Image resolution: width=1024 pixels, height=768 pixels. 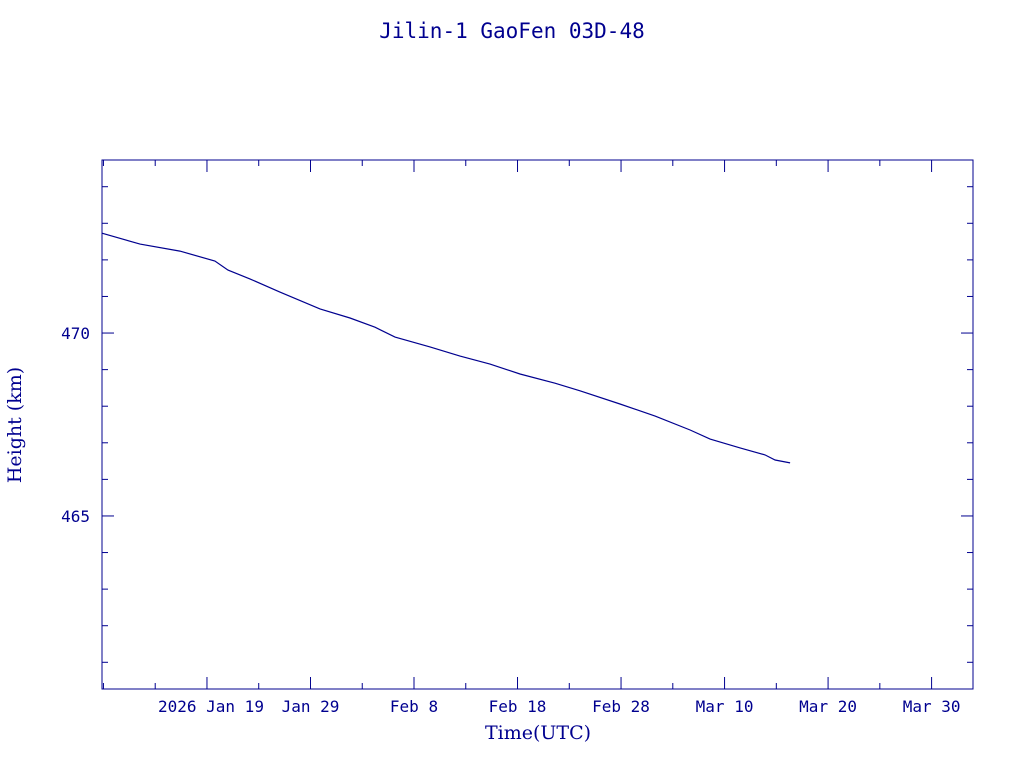 What do you see at coordinates (621, 706) in the screenshot?
I see `x-tick-label: Feb 28` at bounding box center [621, 706].